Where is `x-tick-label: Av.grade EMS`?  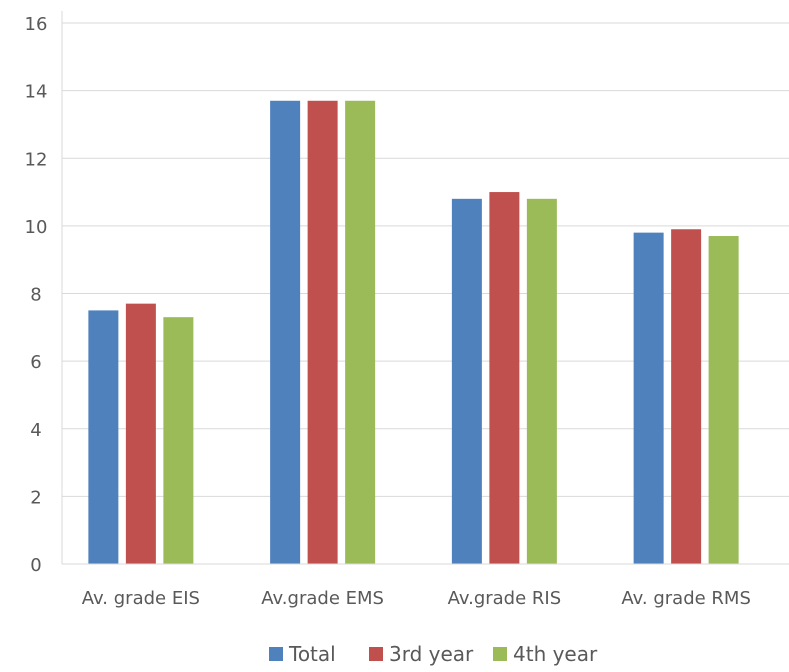
x-tick-label: Av.grade EMS is located at coordinates (322, 598).